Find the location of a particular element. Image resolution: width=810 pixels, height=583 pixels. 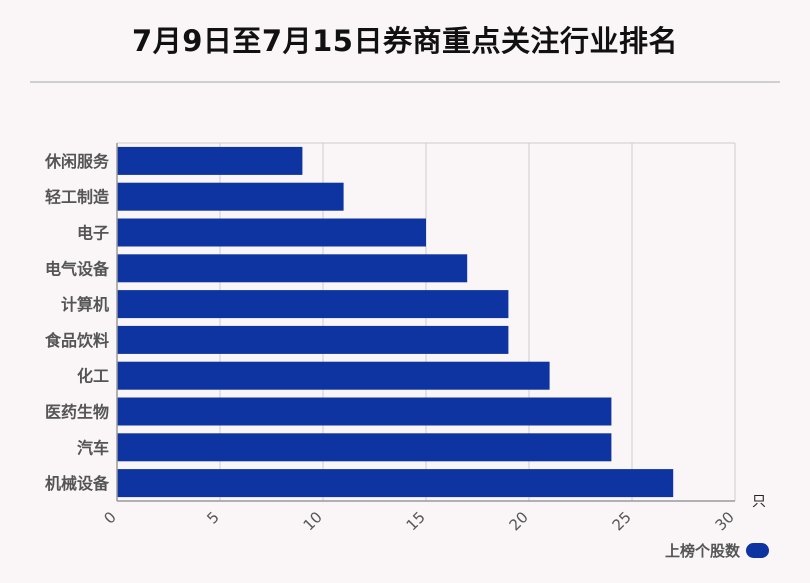

category-label: 电气设备 is located at coordinates (77, 268).